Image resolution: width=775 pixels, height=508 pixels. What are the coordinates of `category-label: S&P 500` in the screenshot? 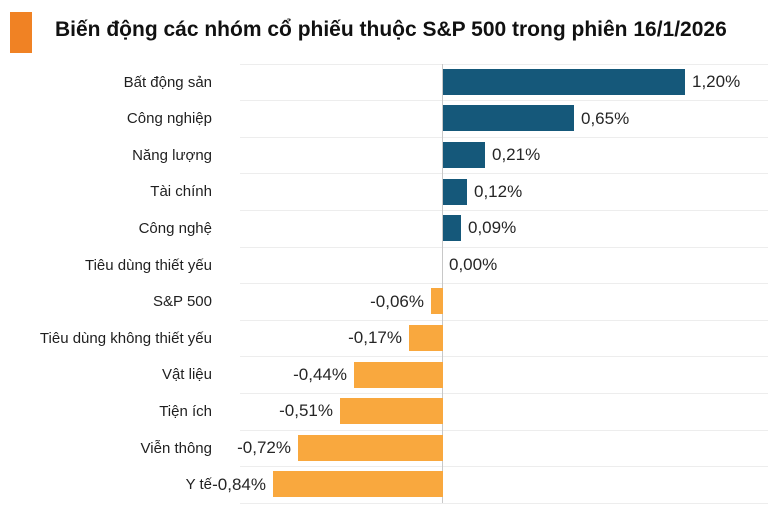 It's located at (182, 302).